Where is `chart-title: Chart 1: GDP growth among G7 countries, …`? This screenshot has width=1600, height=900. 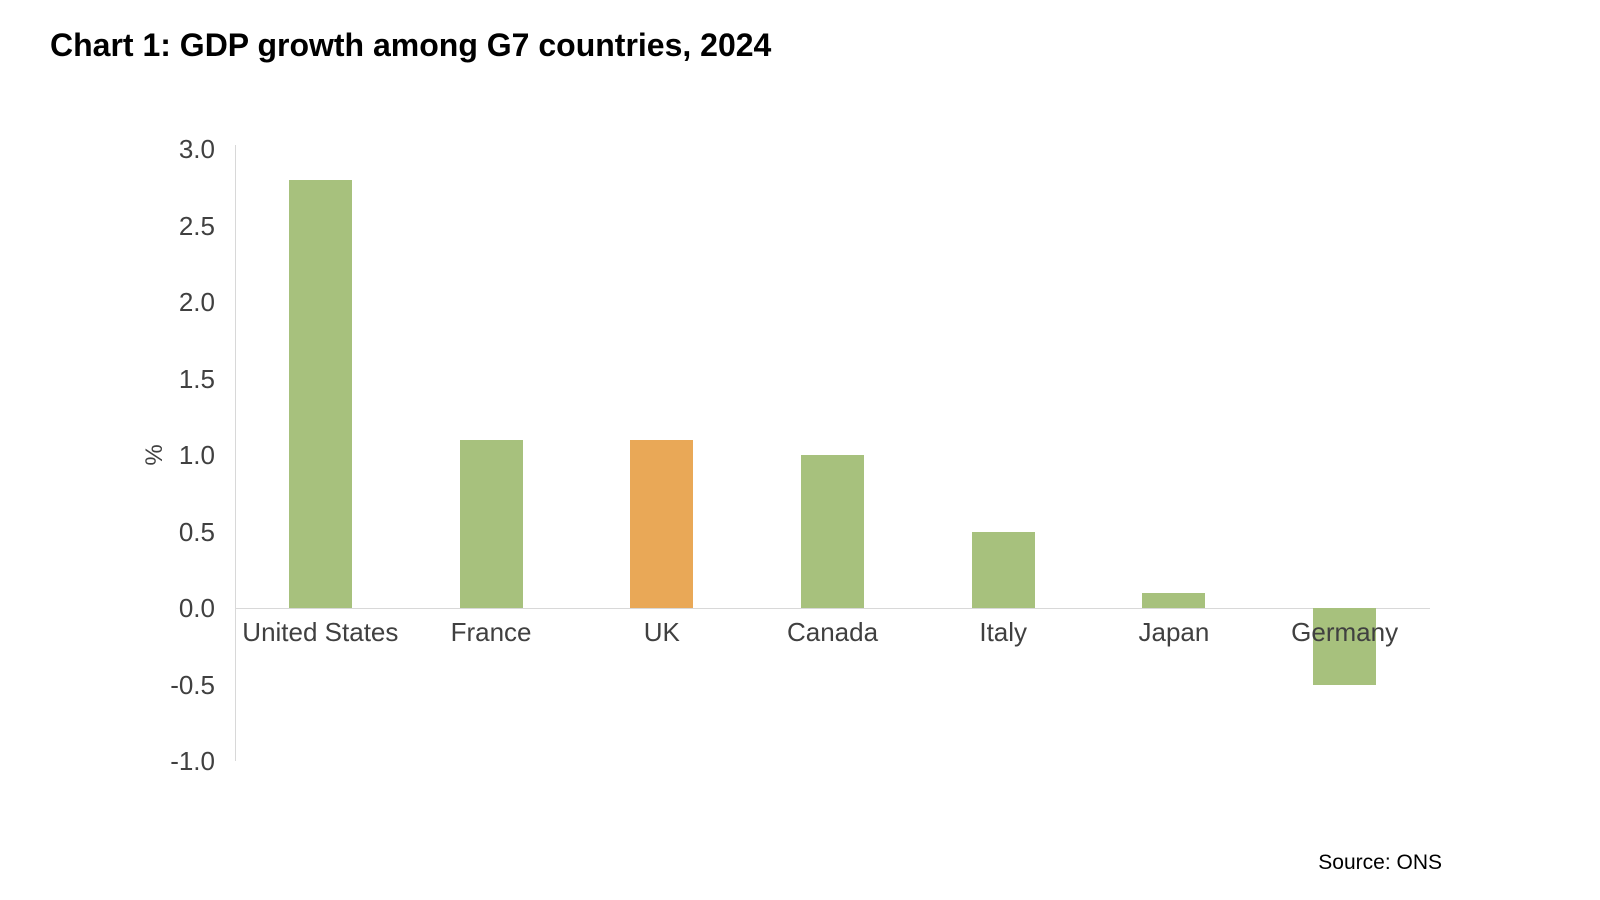
chart-title: Chart 1: GDP growth among G7 countries, … is located at coordinates (411, 45).